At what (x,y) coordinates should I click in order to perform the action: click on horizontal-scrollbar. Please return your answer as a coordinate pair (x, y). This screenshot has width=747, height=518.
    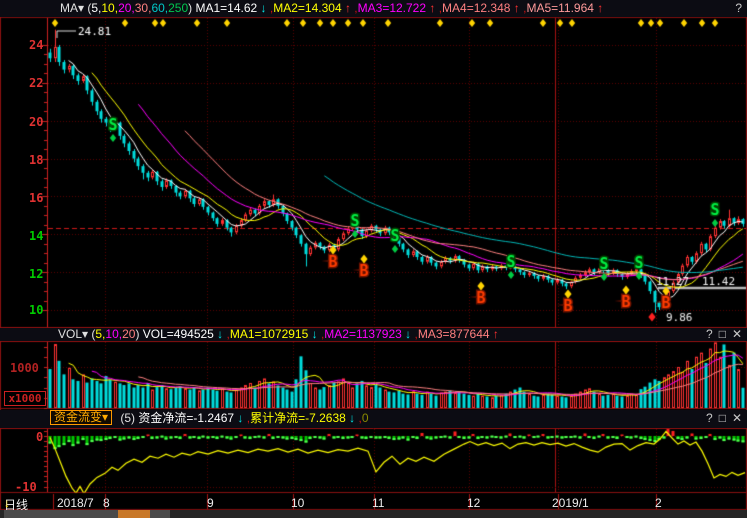
    Looking at the image, I should click on (373, 514).